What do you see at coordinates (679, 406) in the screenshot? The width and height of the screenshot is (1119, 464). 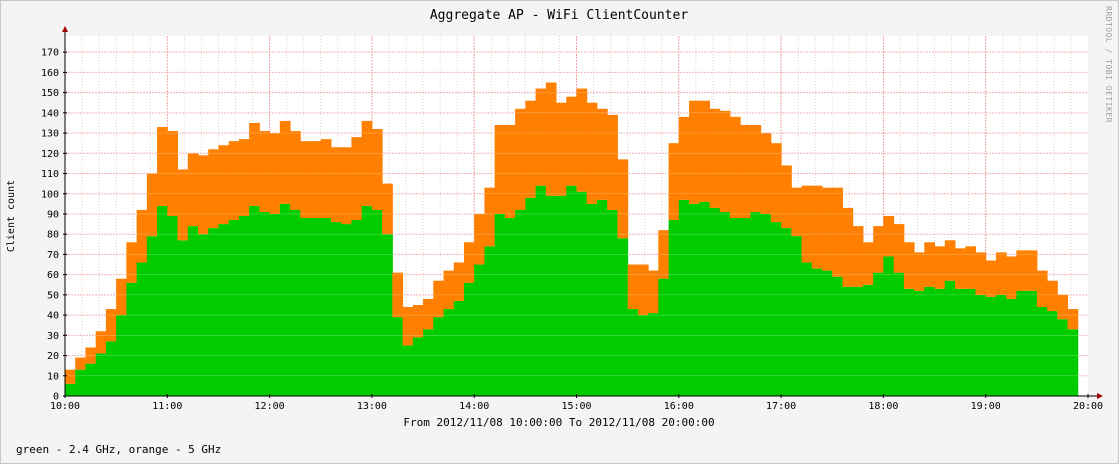 I see `x-tick-label: 16:00` at bounding box center [679, 406].